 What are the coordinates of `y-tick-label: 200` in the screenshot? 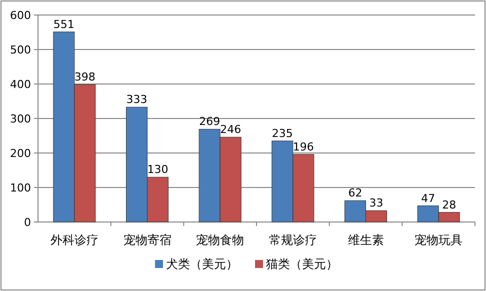 It's located at (20, 153).